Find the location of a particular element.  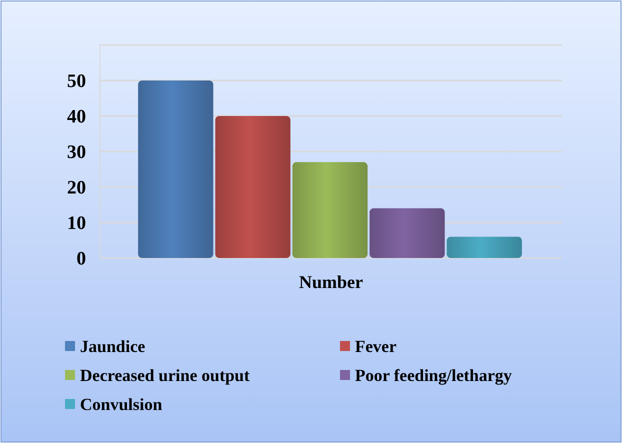

legend-label: Poor feeding/lethargy is located at coordinates (433, 375).